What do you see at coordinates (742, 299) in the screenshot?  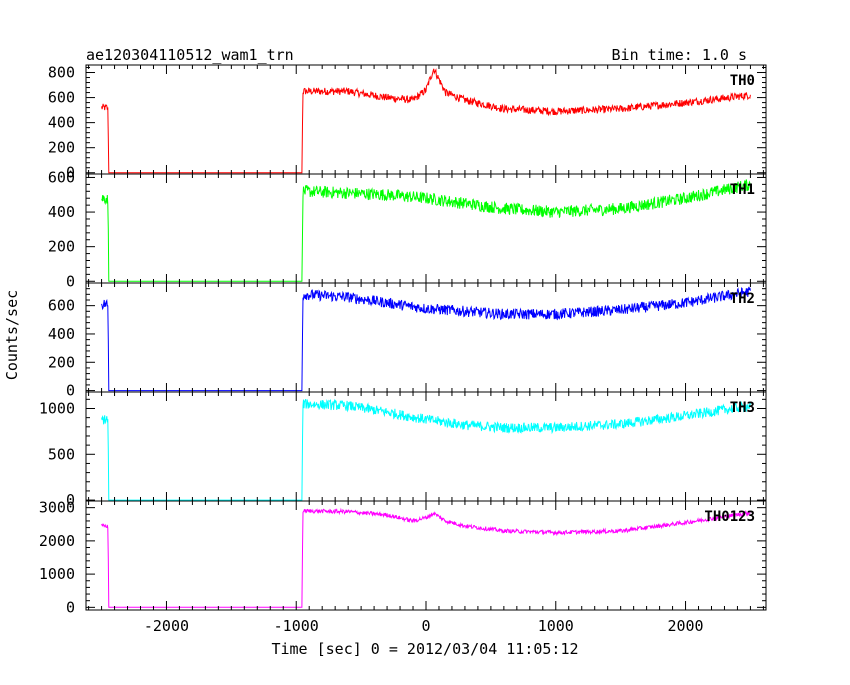 I see `panel-label-th2: TH2` at bounding box center [742, 299].